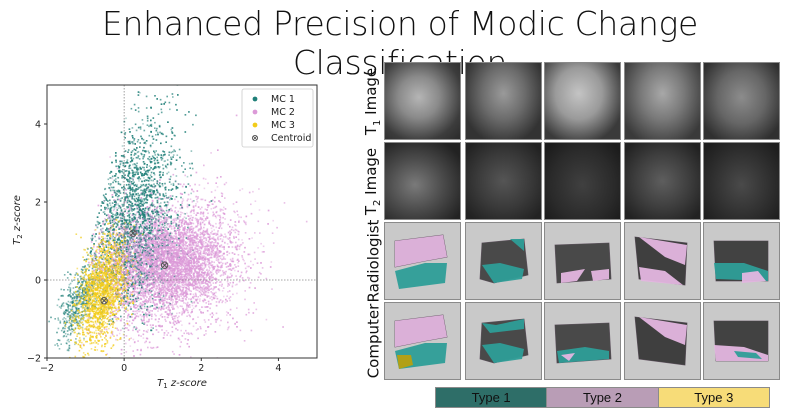  I want to click on type-legend-bar: Type 1 Type 2 Type 3, so click(602, 397).